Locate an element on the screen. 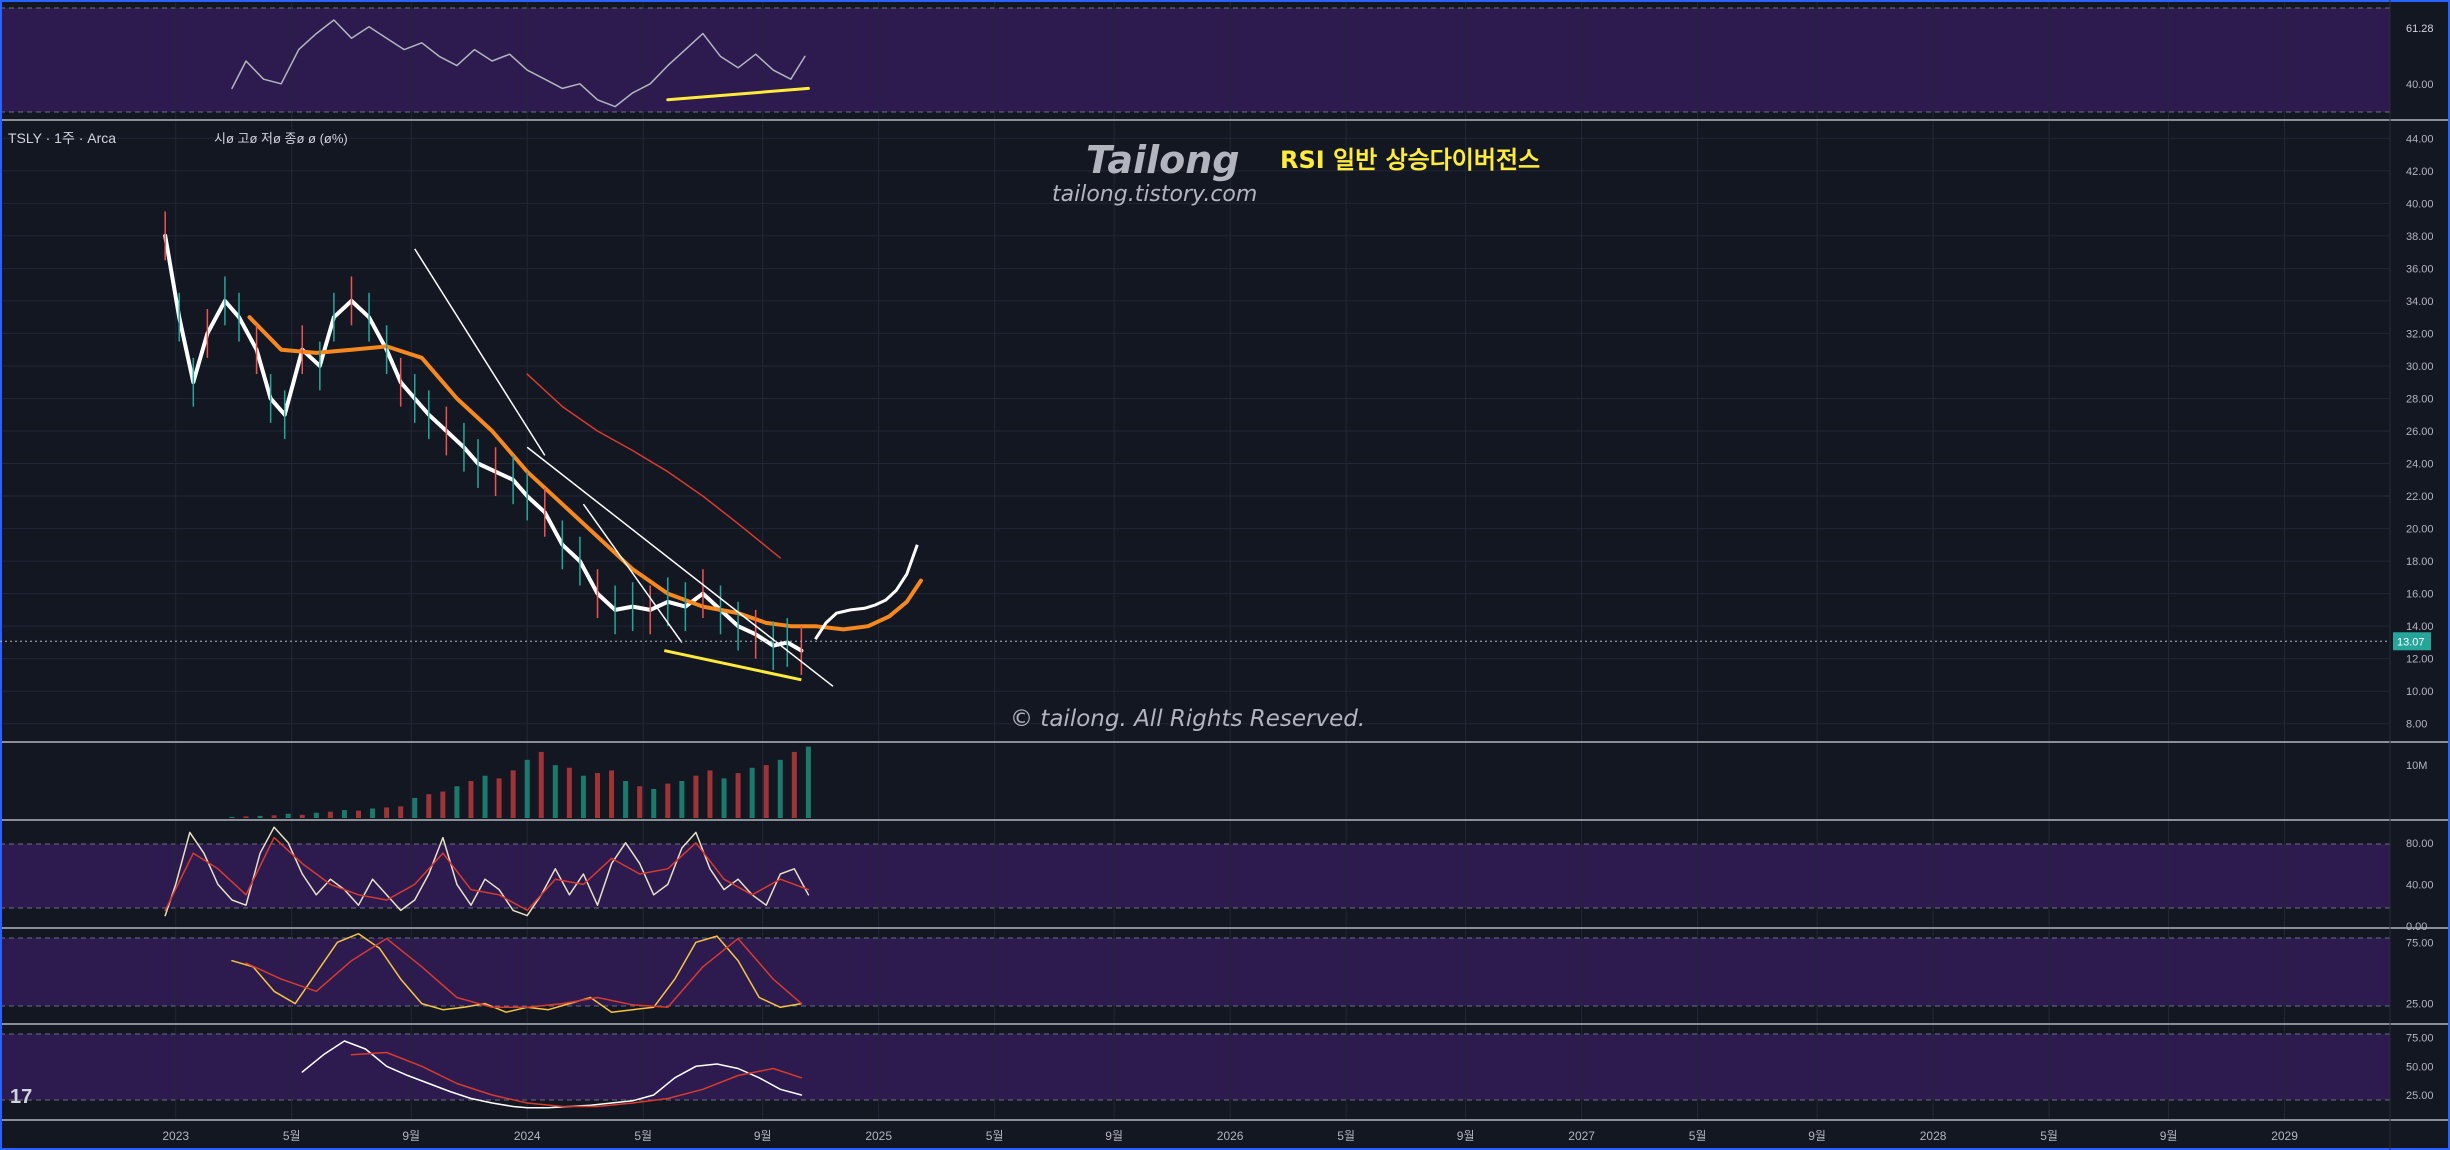  oscillator-1-oscillator-signal-line is located at coordinates (487, 874).